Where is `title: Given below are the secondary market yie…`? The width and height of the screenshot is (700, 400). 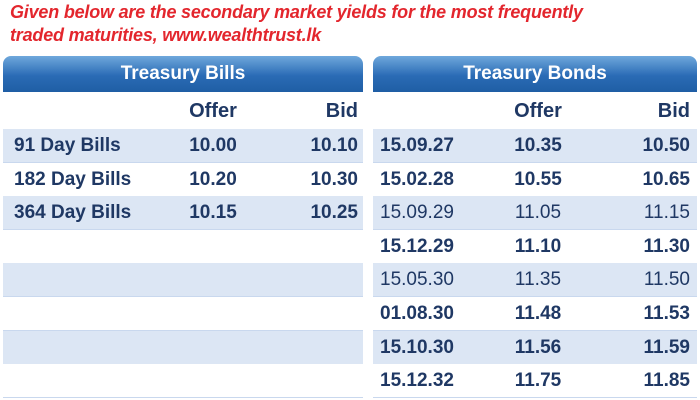 title: Given below are the secondary market yie… is located at coordinates (296, 12).